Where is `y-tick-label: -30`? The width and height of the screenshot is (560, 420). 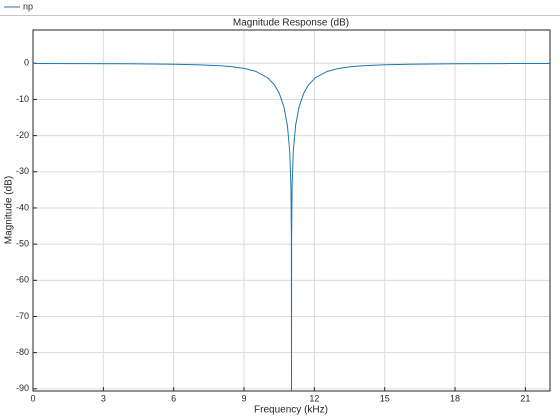
y-tick-label: -30 is located at coordinates (22, 171).